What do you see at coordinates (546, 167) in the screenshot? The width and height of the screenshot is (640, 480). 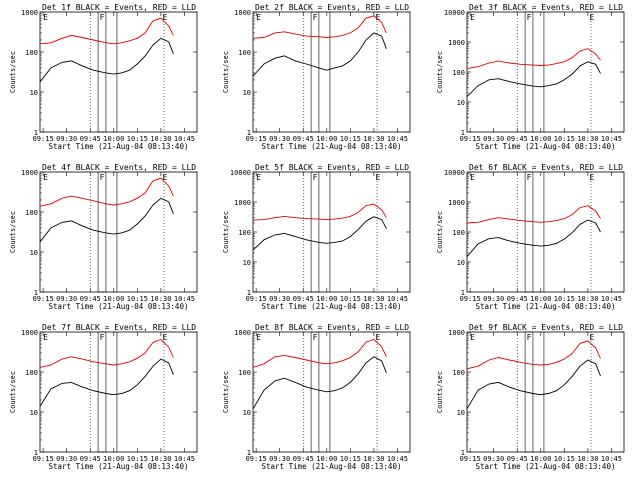 I see `chart-title: Det 6f BLACK = Events, RED = LLD` at bounding box center [546, 167].